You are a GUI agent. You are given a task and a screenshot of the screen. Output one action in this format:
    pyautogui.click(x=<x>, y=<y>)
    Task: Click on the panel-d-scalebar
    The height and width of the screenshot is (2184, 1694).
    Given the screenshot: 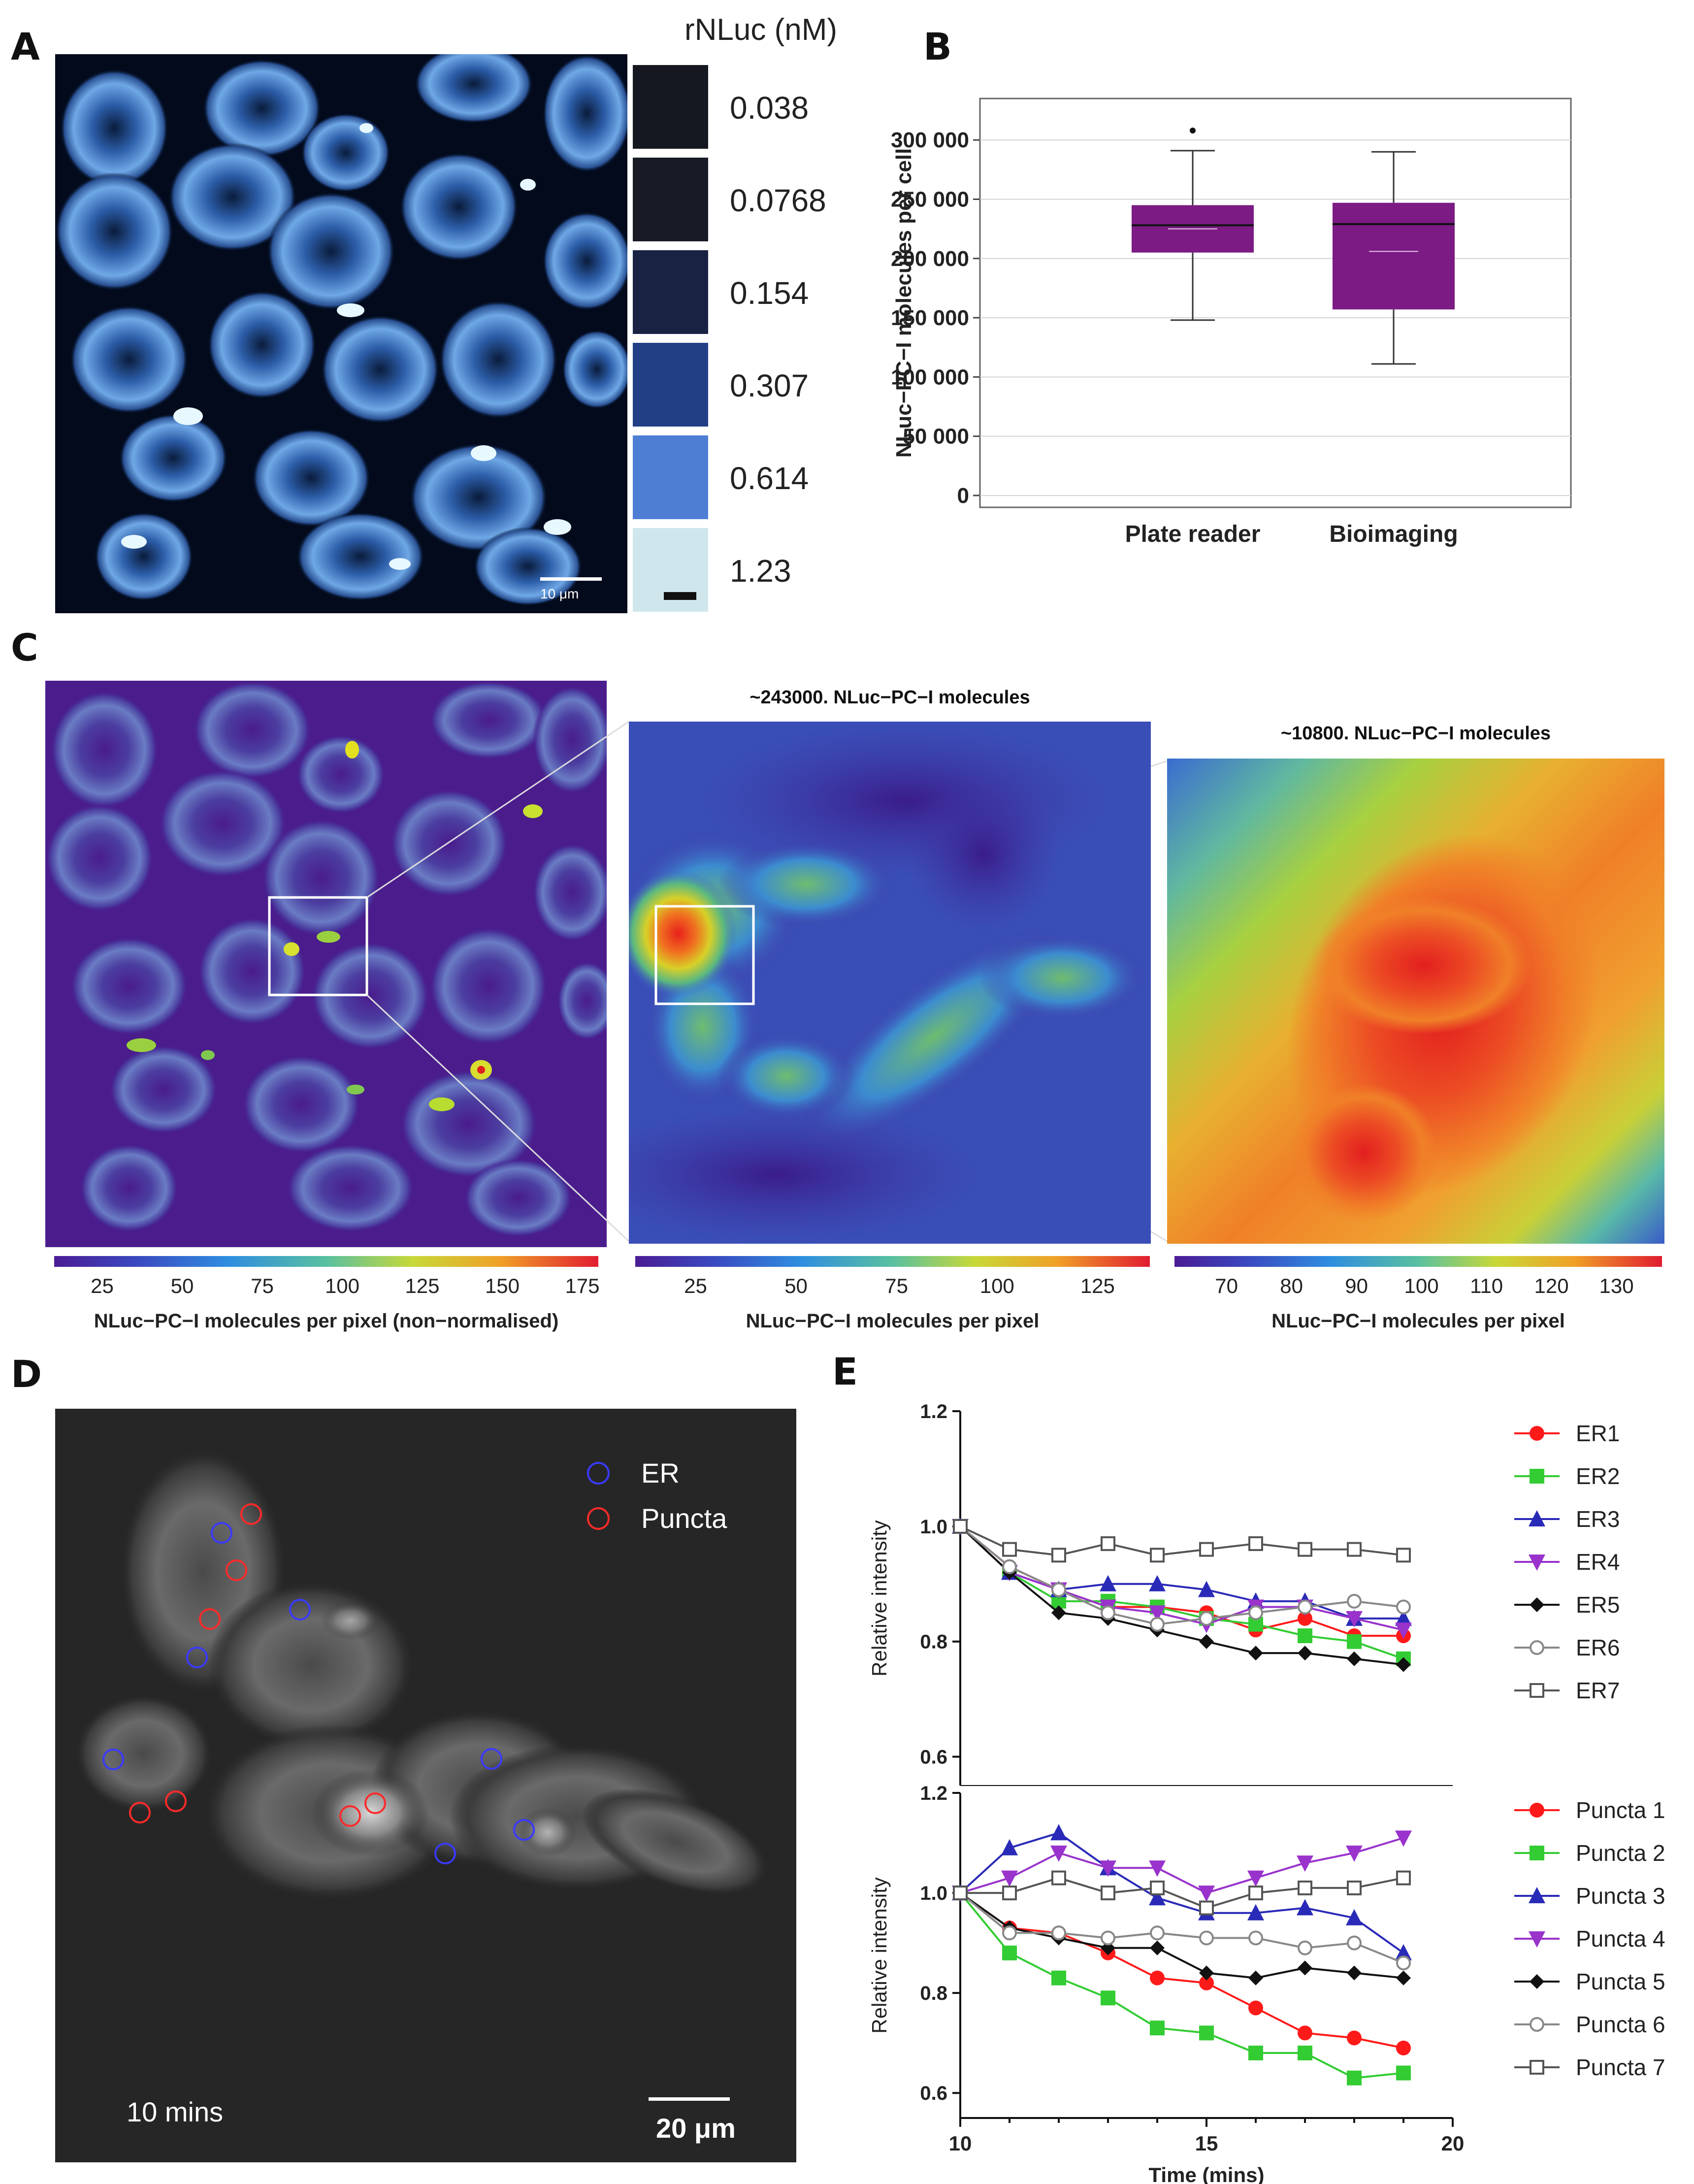 What is the action you would take?
    pyautogui.click(x=690, y=2099)
    